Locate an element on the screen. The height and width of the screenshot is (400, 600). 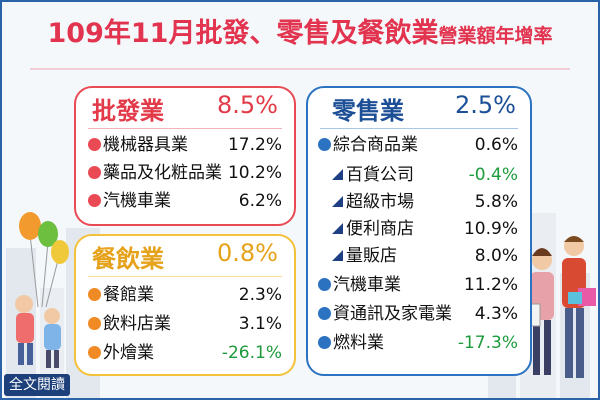
wholesale-title: 批發業 is located at coordinates (128, 111).